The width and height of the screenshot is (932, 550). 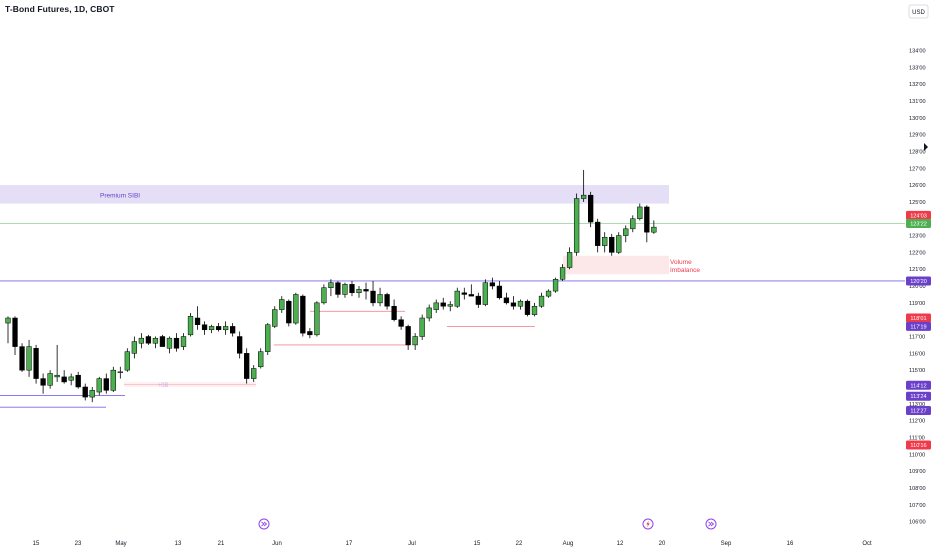 I want to click on x-tick-label: Sep, so click(x=726, y=544).